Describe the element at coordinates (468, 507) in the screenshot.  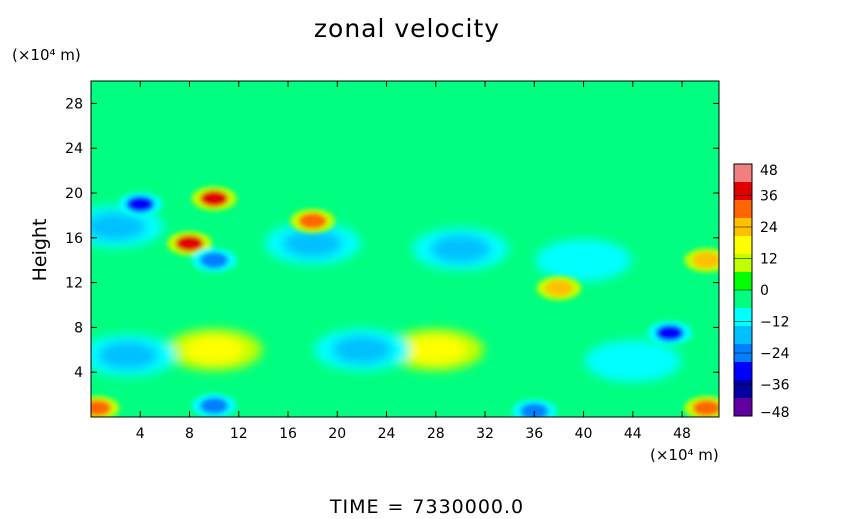
I see `time-value: 7330000.0` at that location.